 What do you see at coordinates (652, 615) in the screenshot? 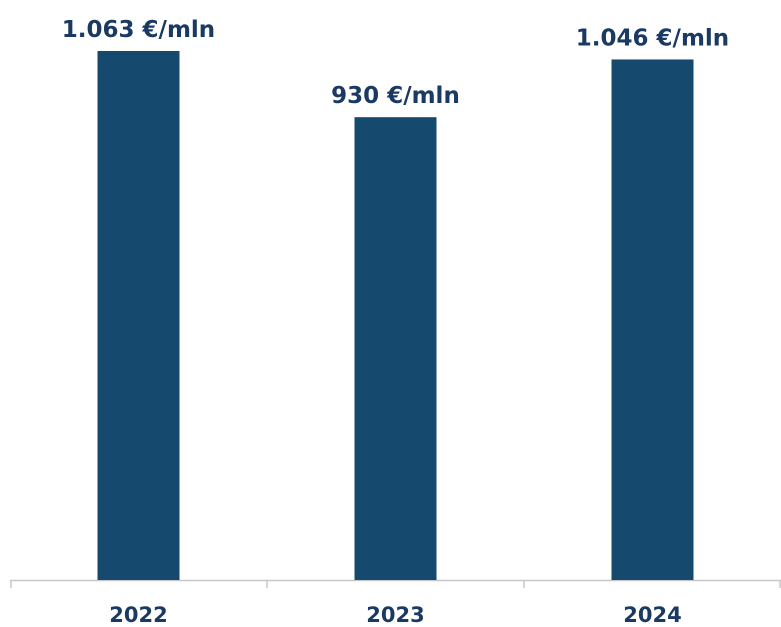
I see `category-label-2024: 2024` at bounding box center [652, 615].